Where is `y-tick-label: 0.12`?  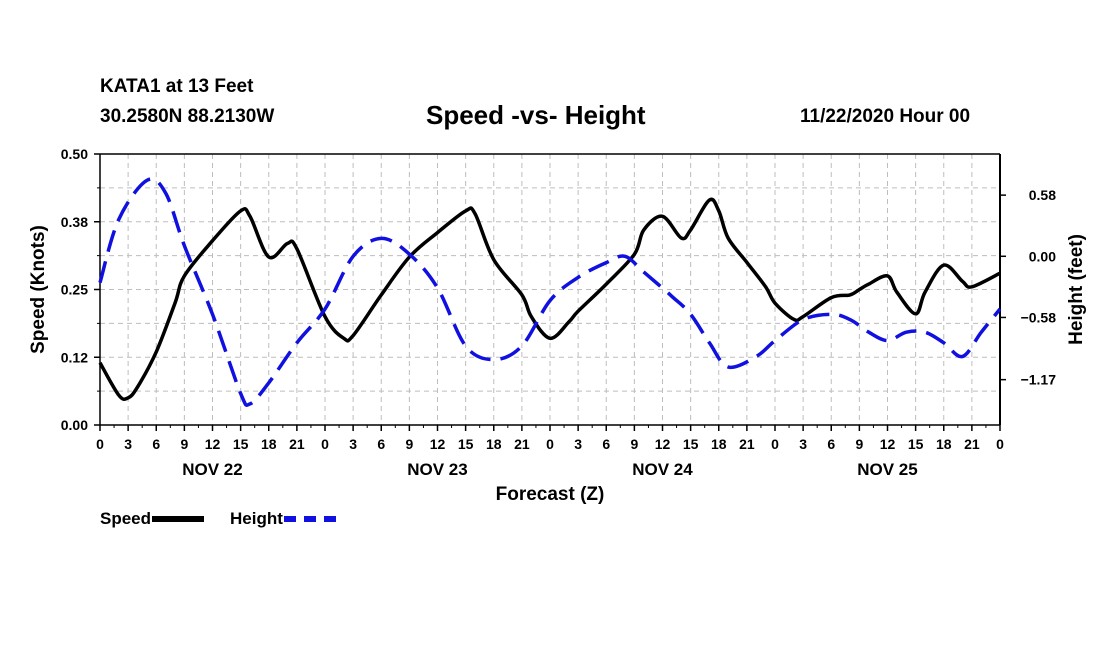
y-tick-label: 0.12 is located at coordinates (74, 357).